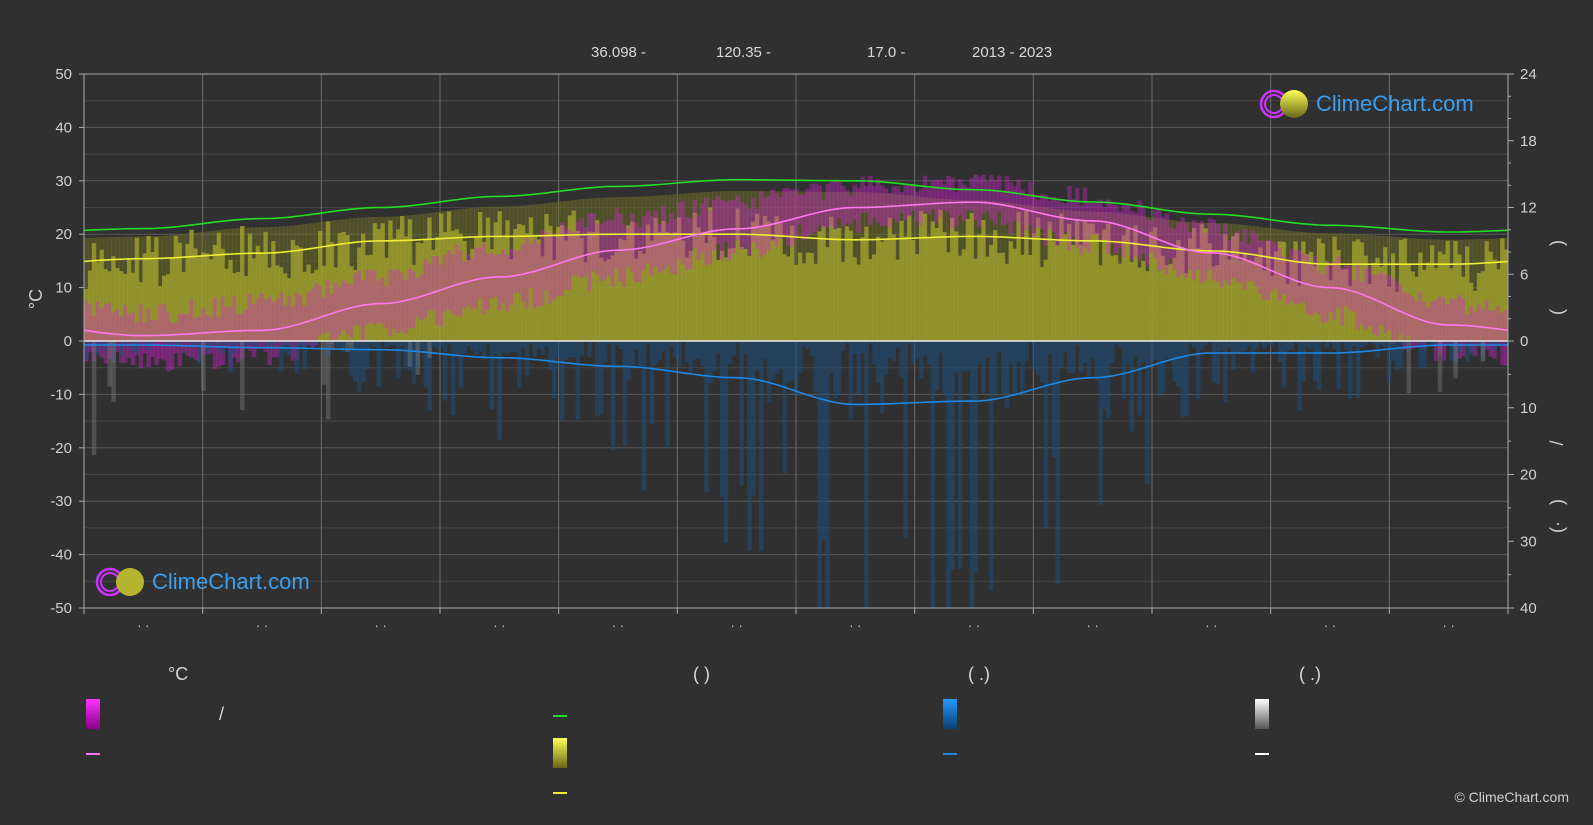  Describe the element at coordinates (63, 181) in the screenshot. I see `left-tick-label: 30` at that location.